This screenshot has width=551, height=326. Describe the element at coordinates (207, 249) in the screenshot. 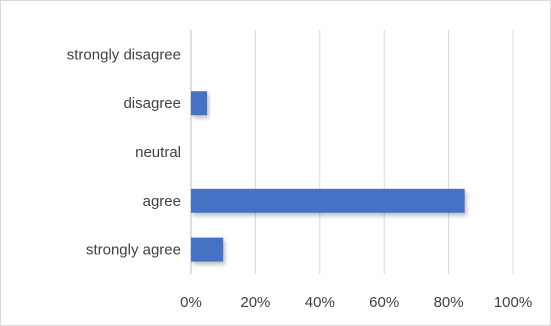

I see `bar-strongly-agree` at that location.